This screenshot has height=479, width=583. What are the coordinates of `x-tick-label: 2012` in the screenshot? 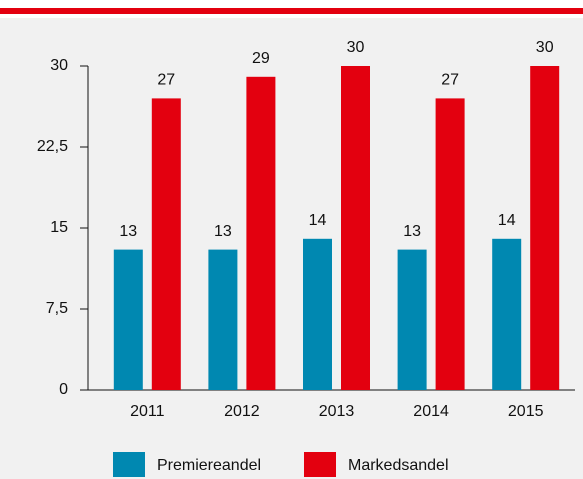 It's located at (242, 411).